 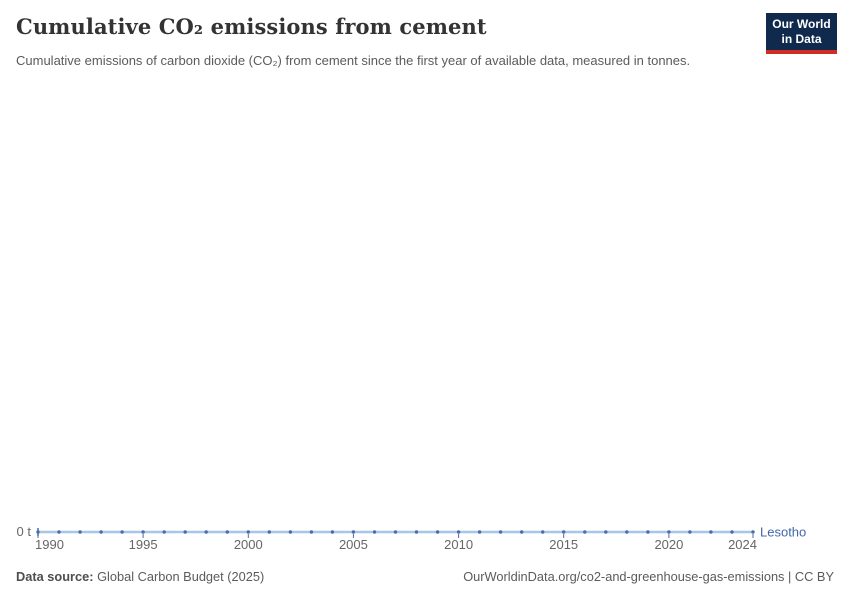 What do you see at coordinates (269, 532) in the screenshot?
I see `data-point-2001` at bounding box center [269, 532].